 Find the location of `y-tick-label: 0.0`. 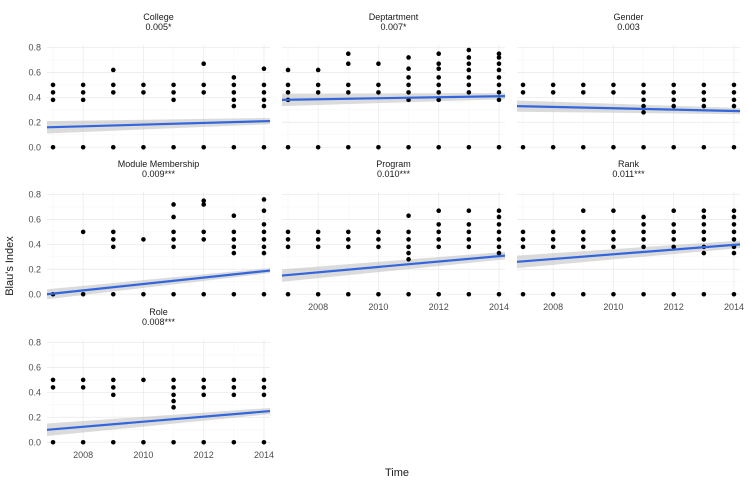

y-tick-label: 0.0 is located at coordinates (34, 147).